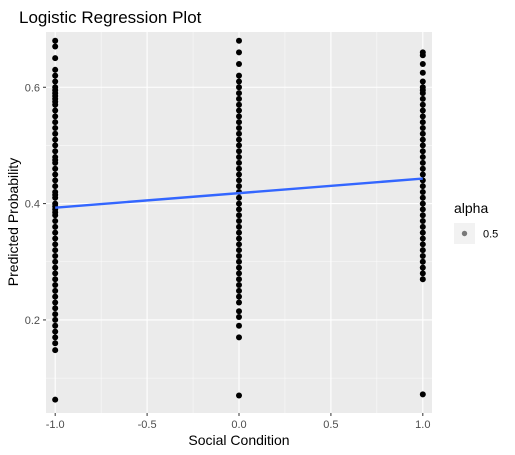 The image size is (515, 455). I want to click on y-tick-label: 0.6, so click(32, 88).